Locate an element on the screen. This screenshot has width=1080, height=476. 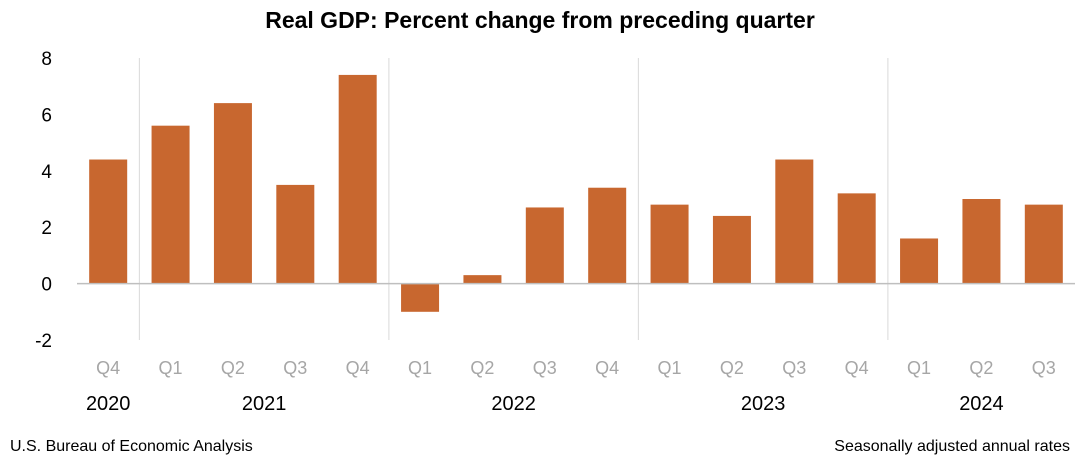
y-tick-label: 6 is located at coordinates (46, 115).